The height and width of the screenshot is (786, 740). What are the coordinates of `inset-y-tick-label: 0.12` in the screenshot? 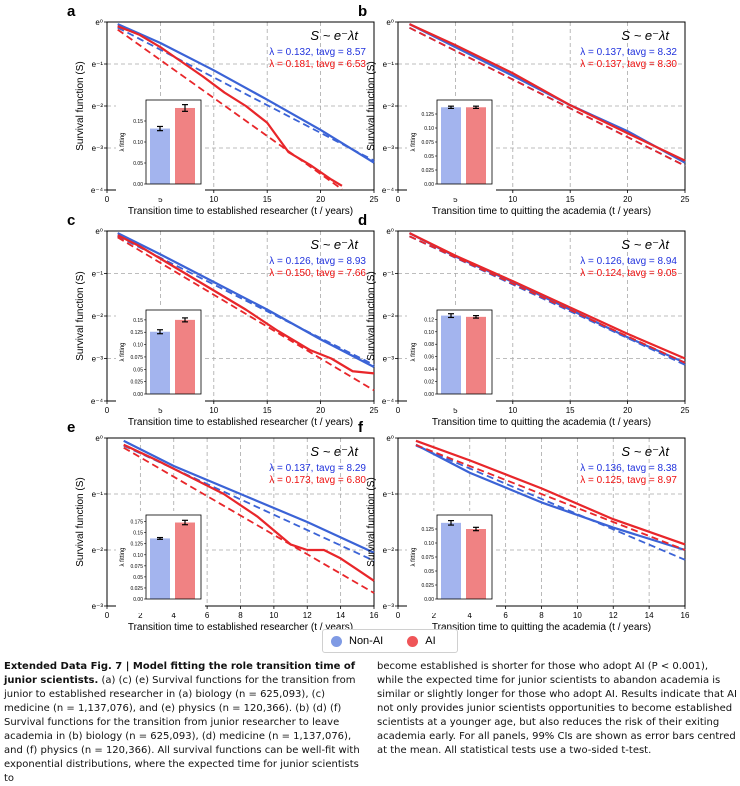 It's located at (429, 320).